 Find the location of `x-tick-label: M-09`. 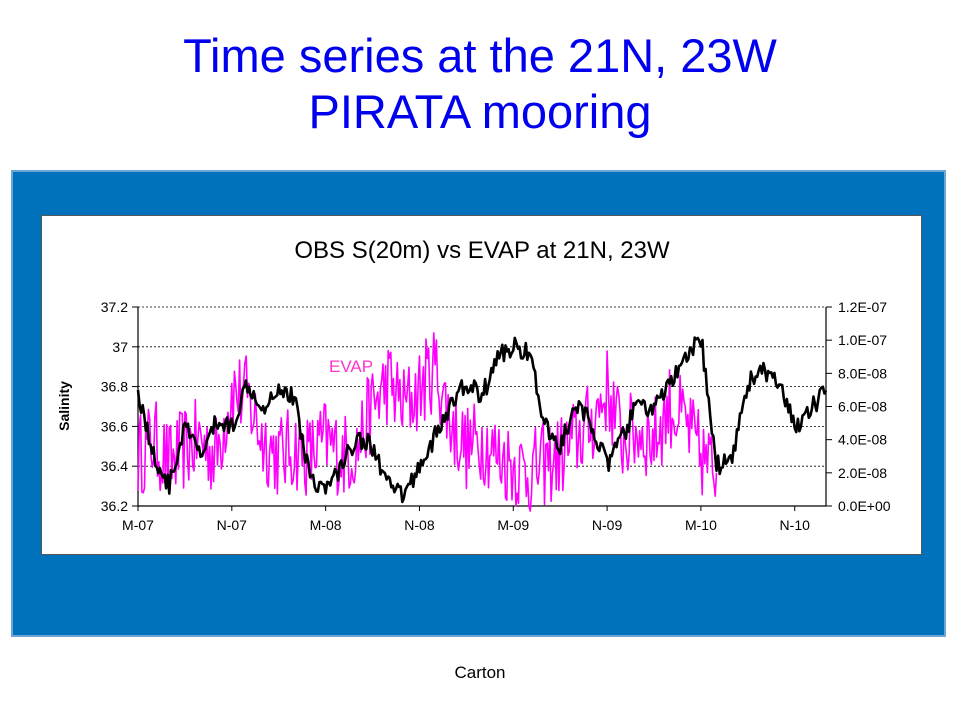

x-tick-label: M-09 is located at coordinates (513, 525).